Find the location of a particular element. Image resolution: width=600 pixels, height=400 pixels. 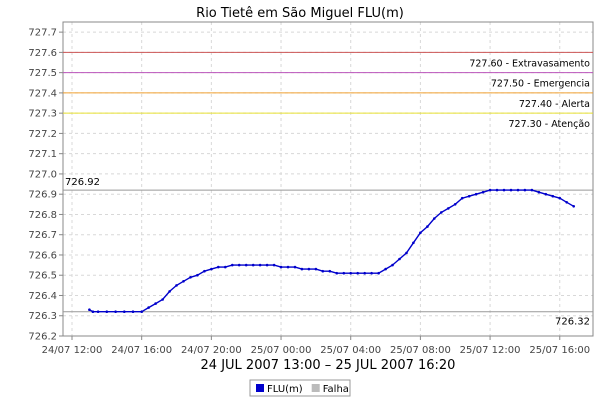

x-tick-label: 25/07 08:00 is located at coordinates (420, 350).